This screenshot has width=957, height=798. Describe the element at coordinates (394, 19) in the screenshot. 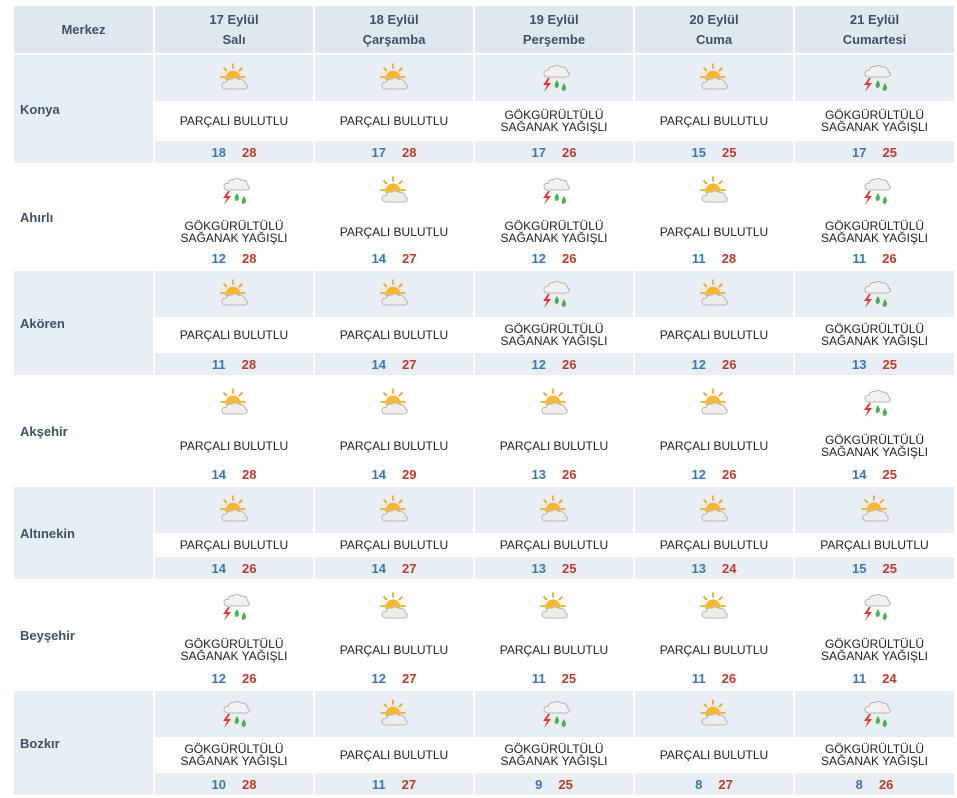

I see `day-date: 18 Eylül` at that location.